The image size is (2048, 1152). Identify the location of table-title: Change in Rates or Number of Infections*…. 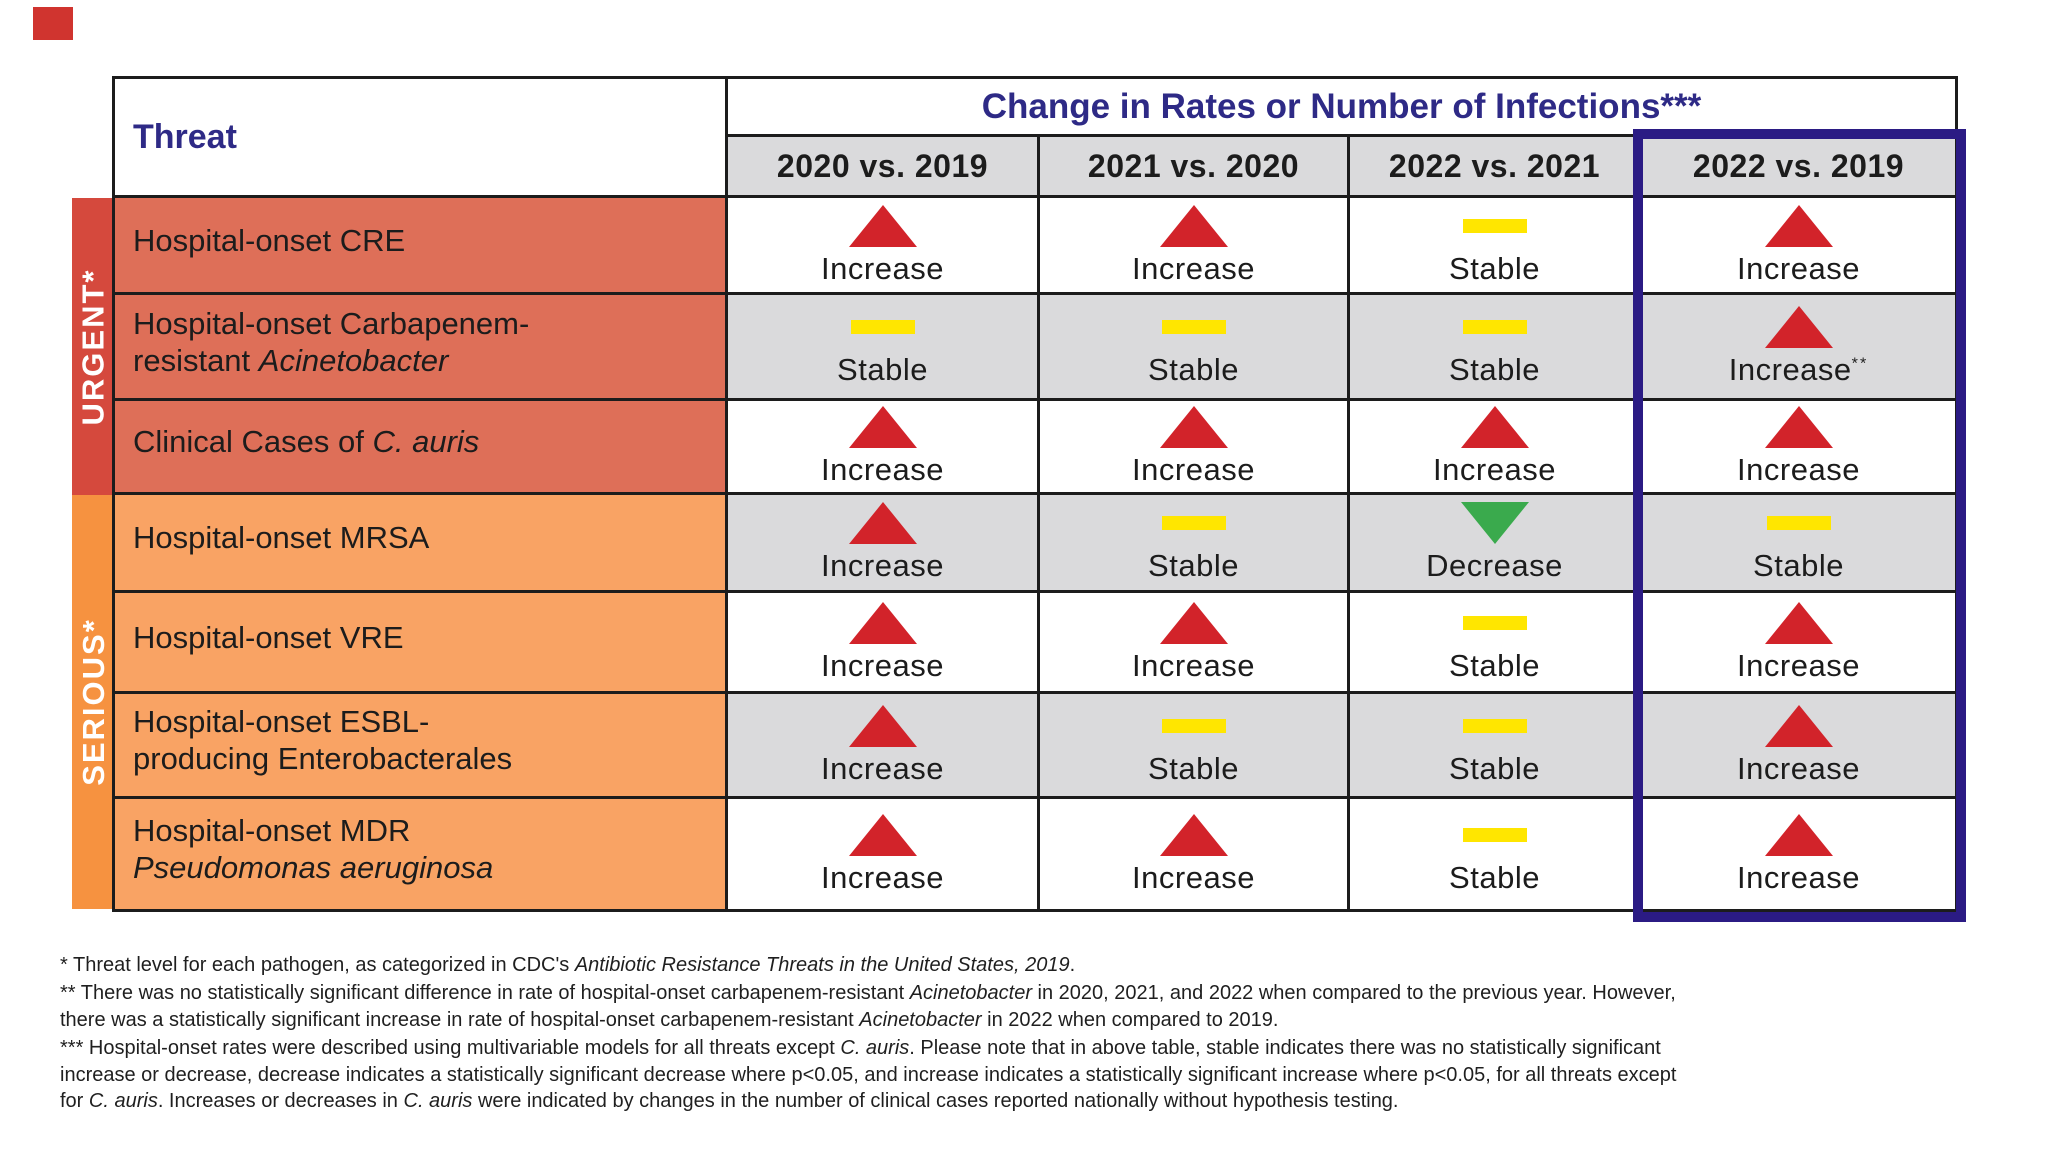
(1341, 108).